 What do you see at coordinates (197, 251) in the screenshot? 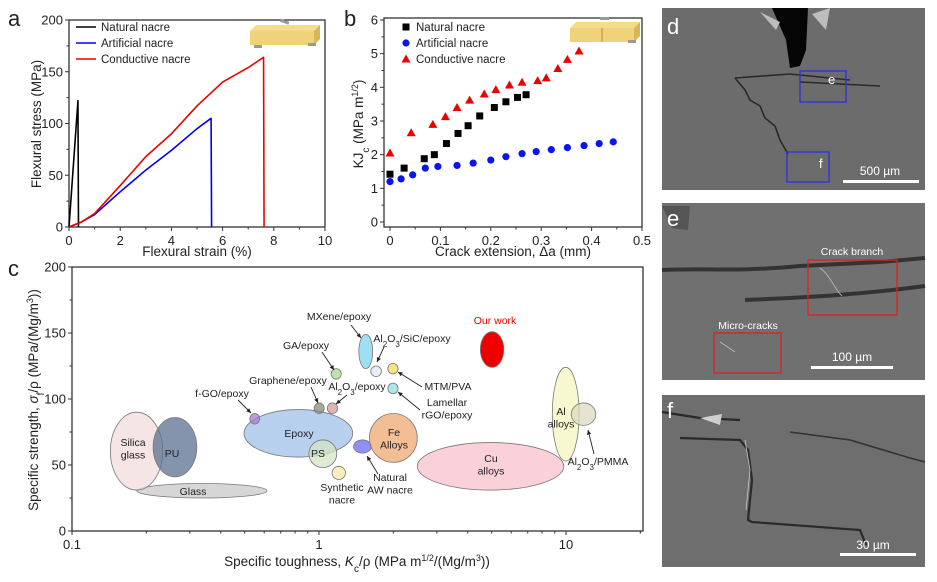
I see `x-axis-label: Flexural strain (%)` at bounding box center [197, 251].